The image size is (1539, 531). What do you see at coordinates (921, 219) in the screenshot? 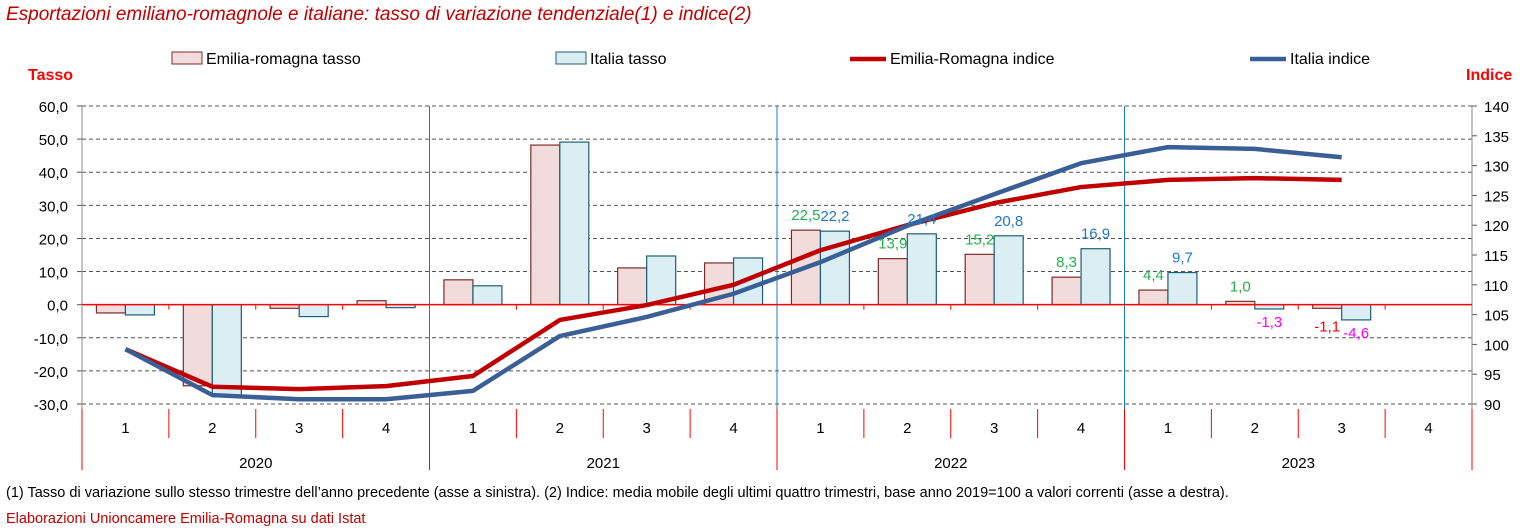
I see `data-label: 21,4` at bounding box center [921, 219].